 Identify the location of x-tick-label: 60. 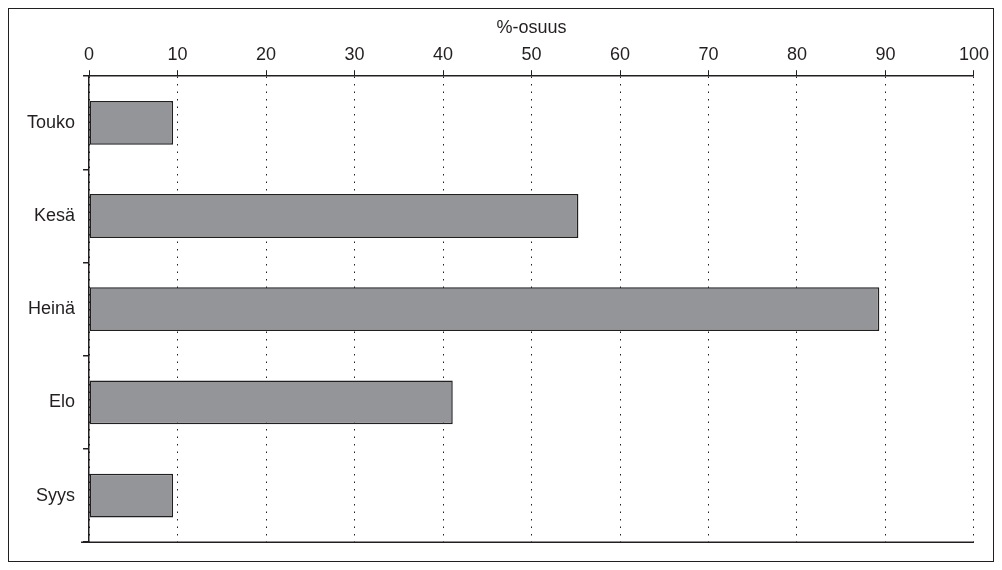
(620, 54).